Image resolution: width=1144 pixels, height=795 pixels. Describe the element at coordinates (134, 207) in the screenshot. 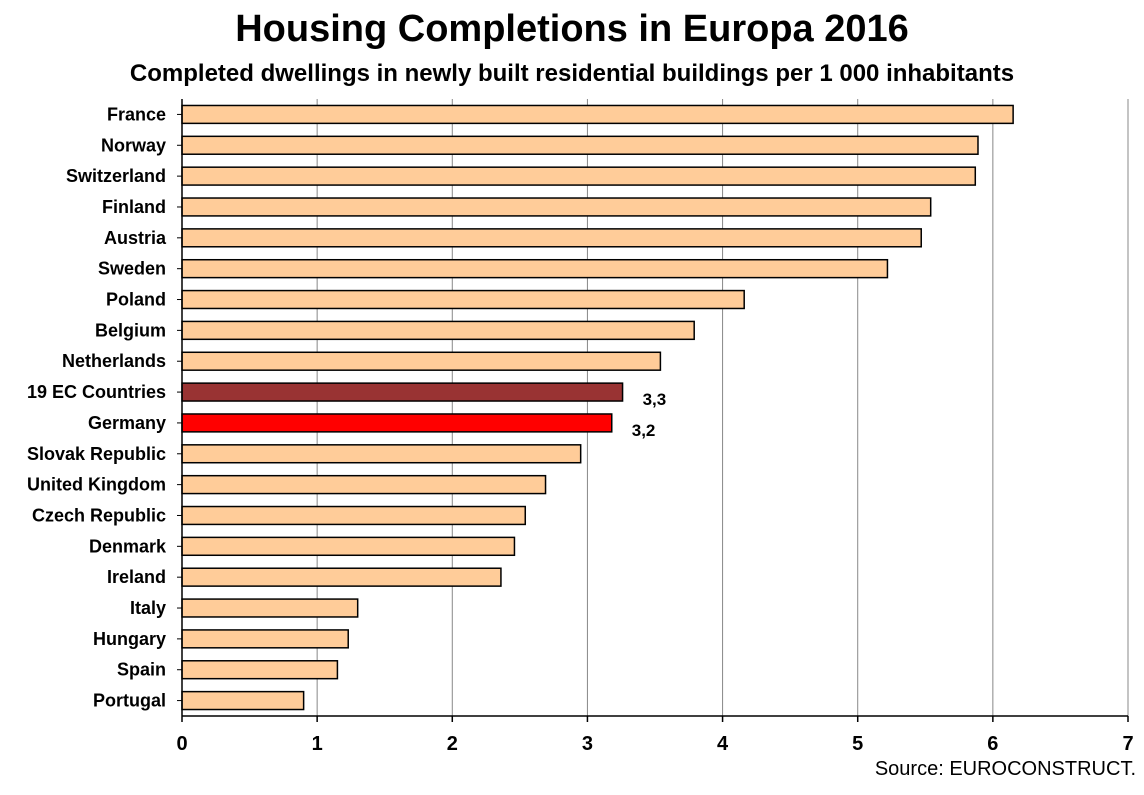

I see `category-label: Finland` at that location.